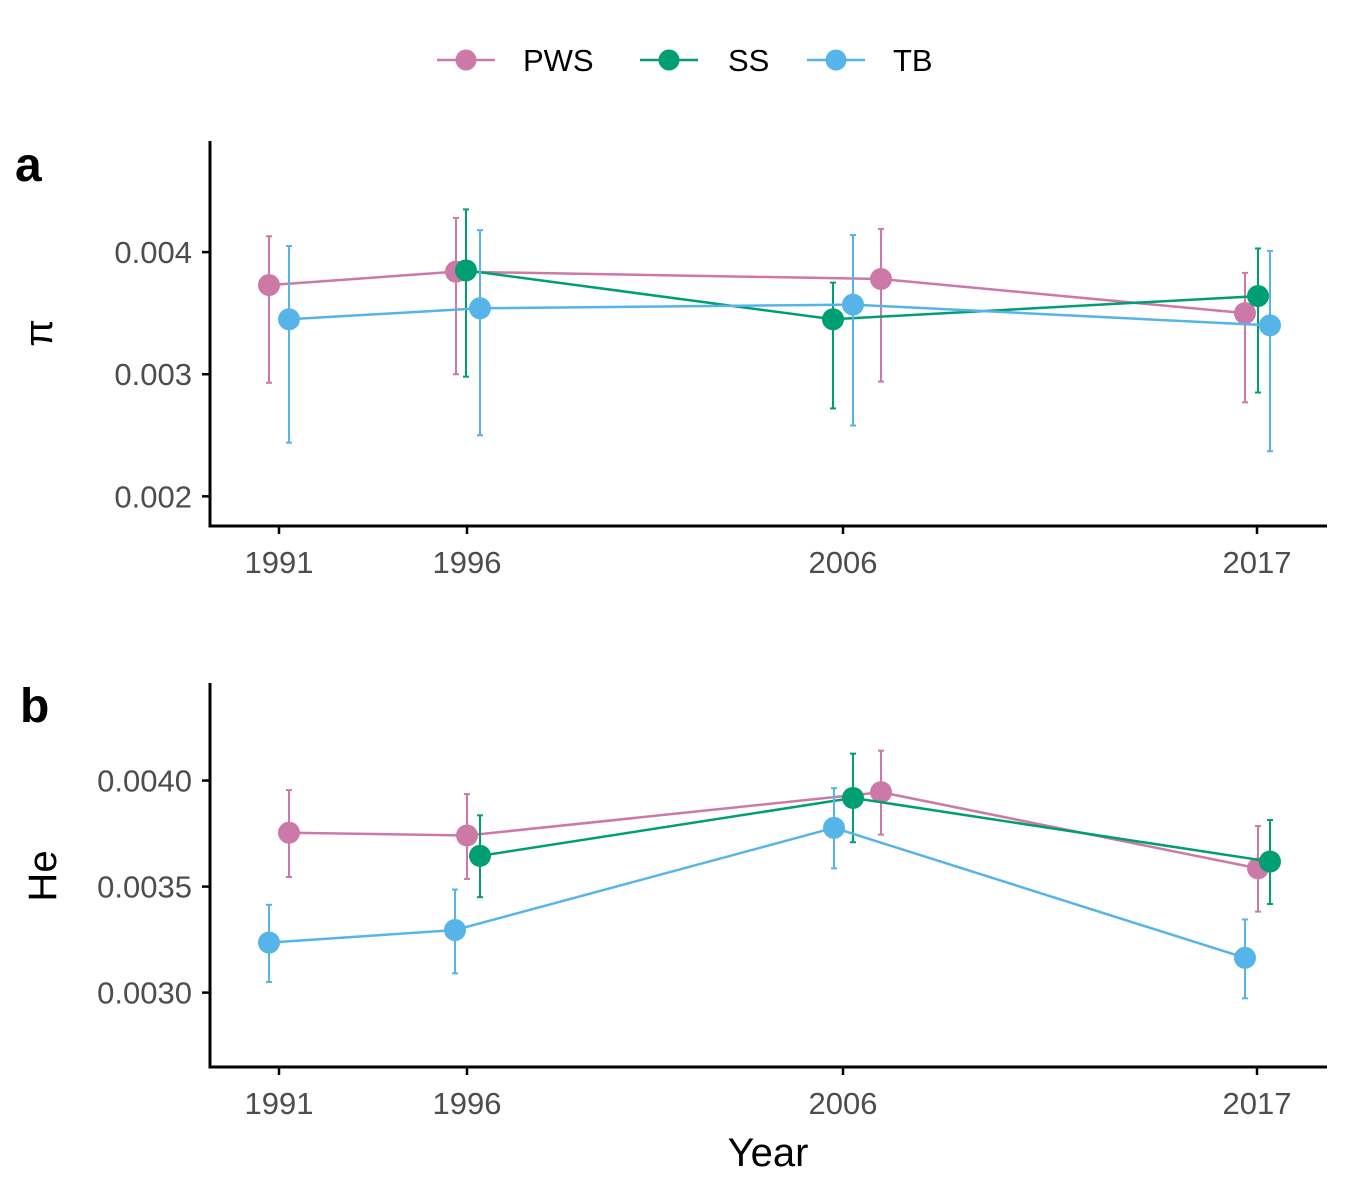 This screenshot has width=1350, height=1200. Describe the element at coordinates (34, 706) in the screenshot. I see `panel-label: b` at that location.